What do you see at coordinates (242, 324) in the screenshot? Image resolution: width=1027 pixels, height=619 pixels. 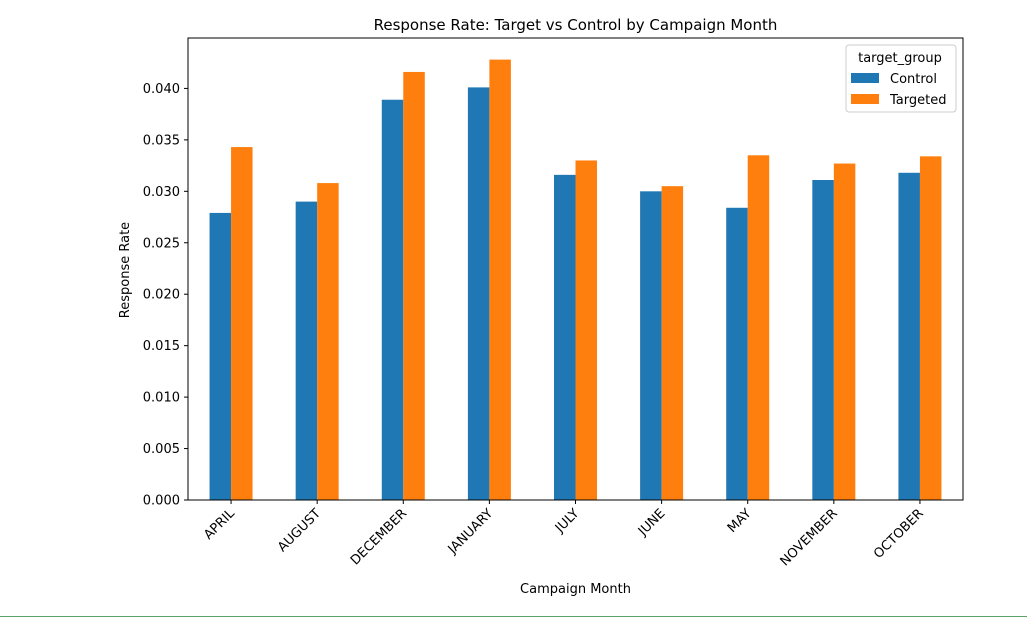 I see `bar-targeted-april` at bounding box center [242, 324].